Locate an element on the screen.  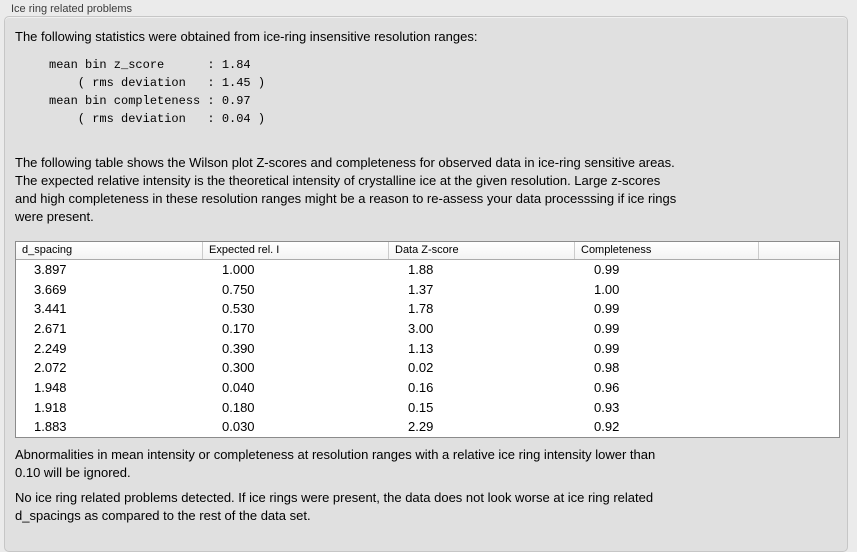
table-cell: 0.15 is located at coordinates (421, 407).